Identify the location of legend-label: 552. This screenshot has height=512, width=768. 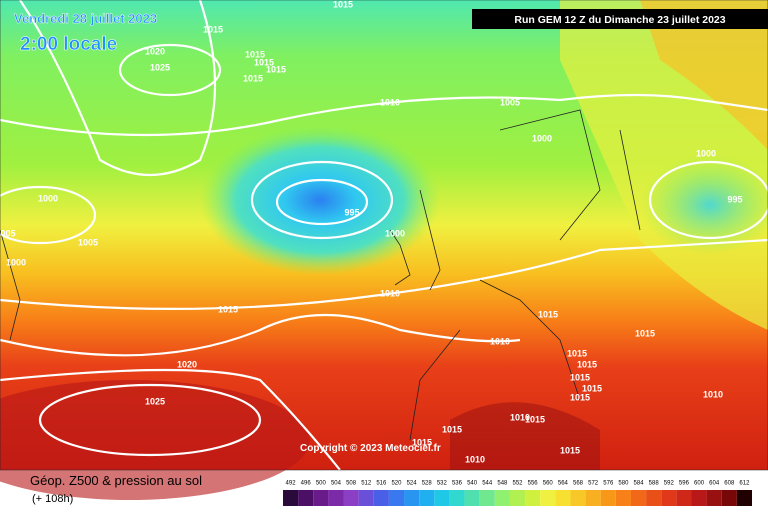
(517, 484).